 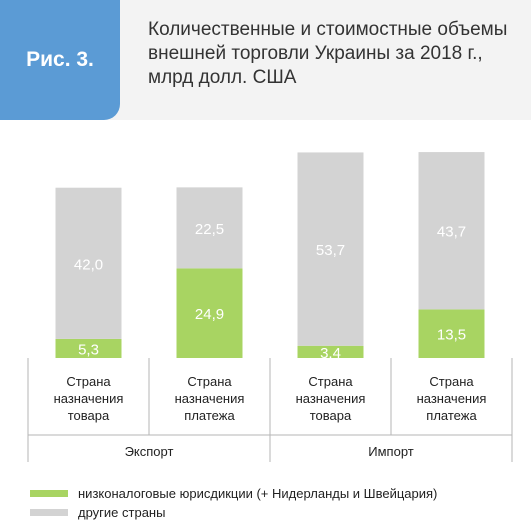 What do you see at coordinates (390, 451) in the screenshot?
I see `group-label: Импорт` at bounding box center [390, 451].